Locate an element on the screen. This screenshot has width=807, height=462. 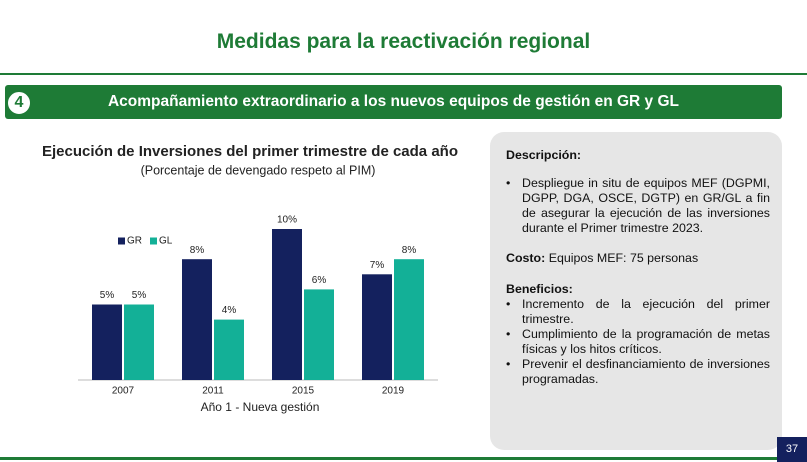
legend-label: GL is located at coordinates (166, 241).